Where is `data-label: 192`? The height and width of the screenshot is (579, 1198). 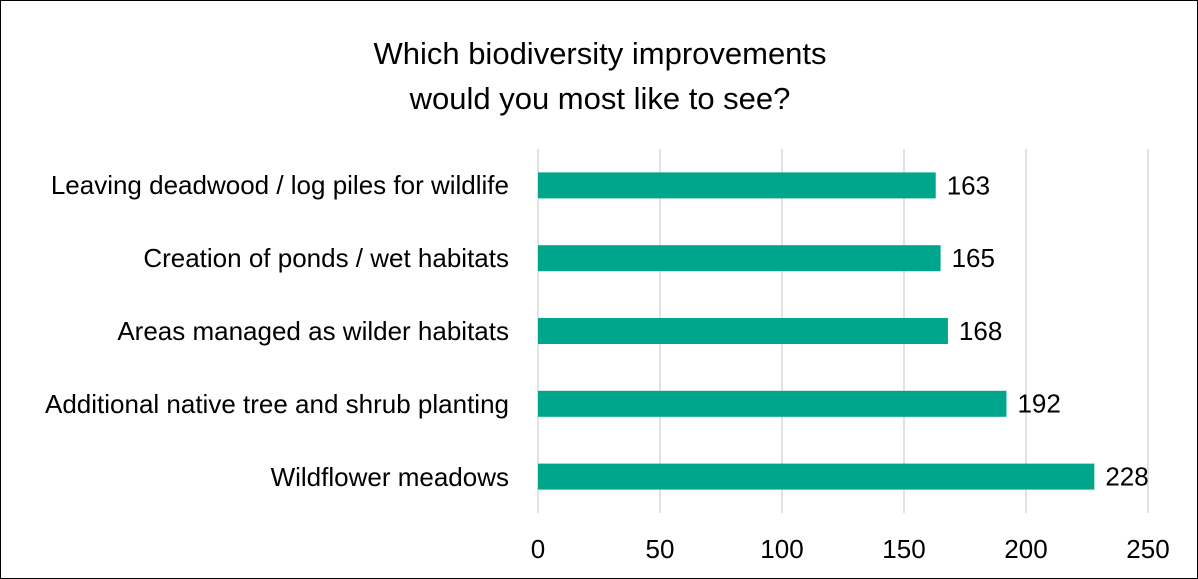 data-label: 192 is located at coordinates (1038, 404).